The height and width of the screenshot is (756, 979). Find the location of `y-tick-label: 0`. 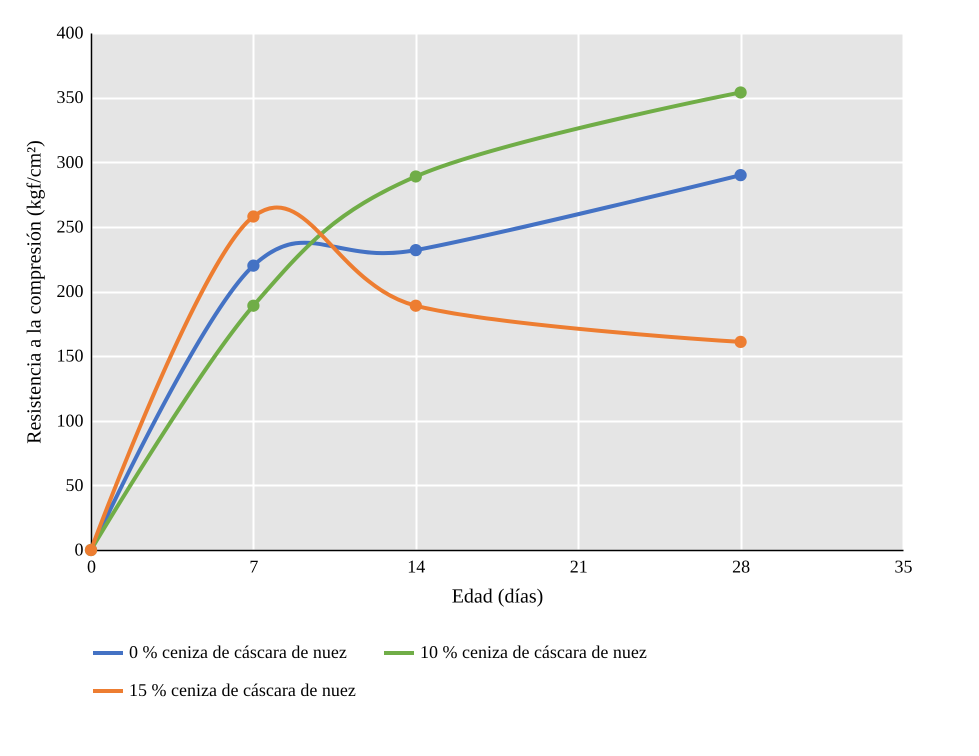

y-tick-label: 0 is located at coordinates (79, 550).